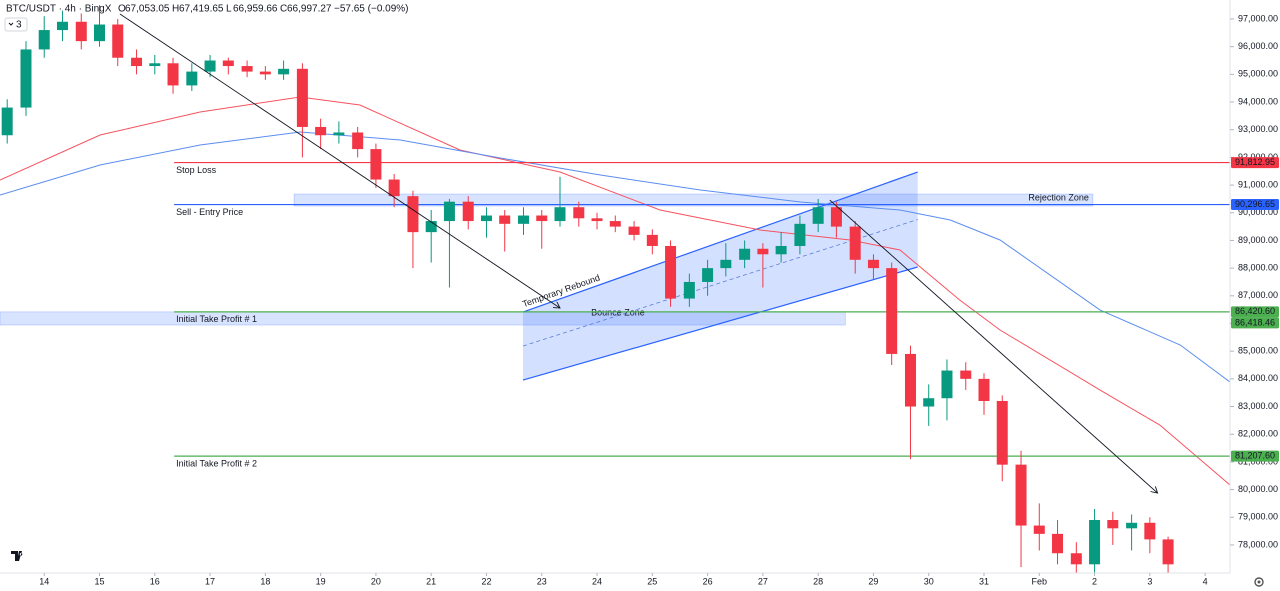  Describe the element at coordinates (720, 242) in the screenshot. I see `channel-upper` at that location.